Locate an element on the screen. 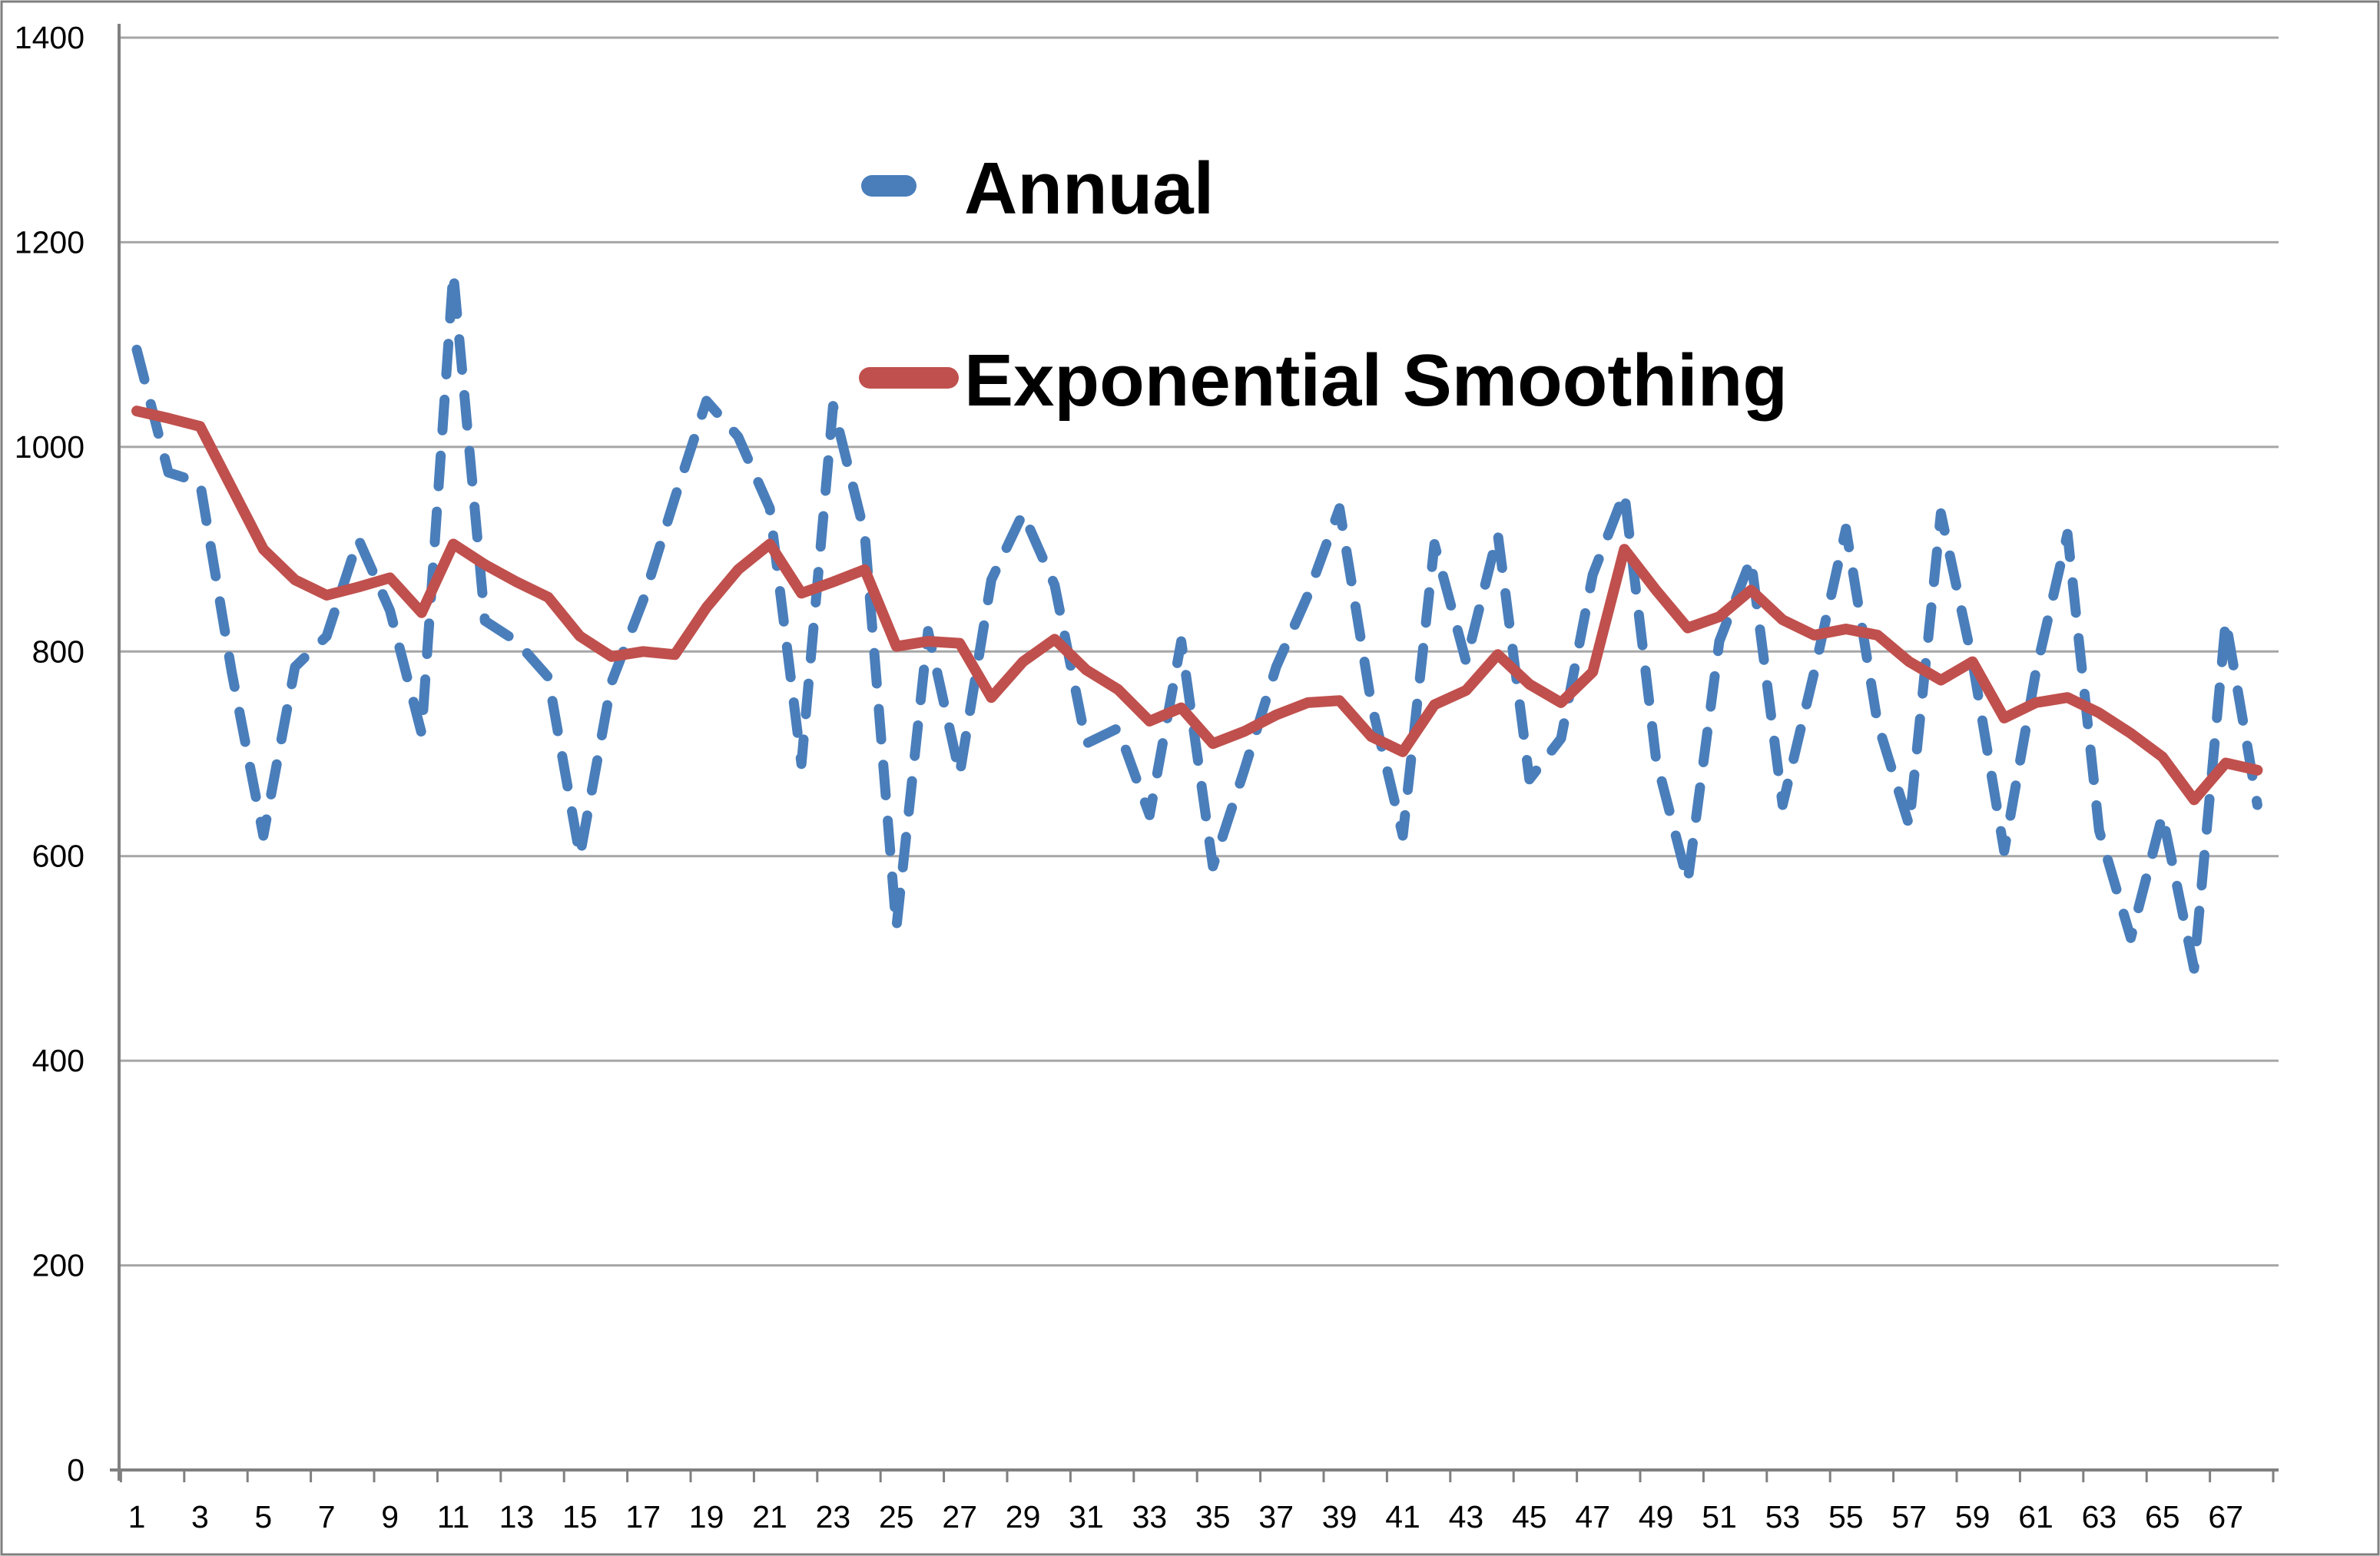 This screenshot has height=1556, width=2380. y-tick-label-600: 600 is located at coordinates (59, 856).